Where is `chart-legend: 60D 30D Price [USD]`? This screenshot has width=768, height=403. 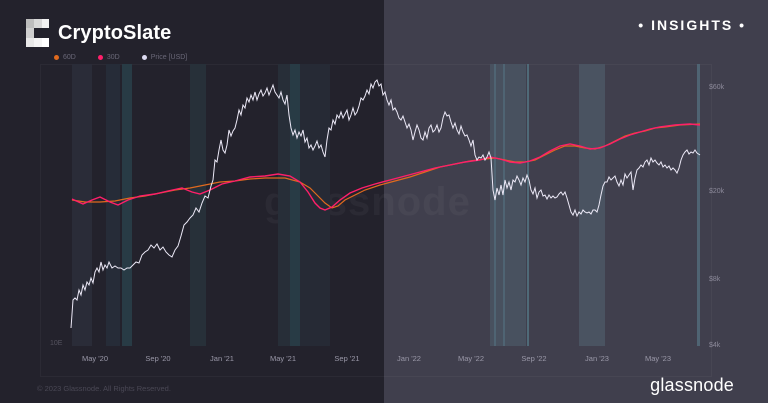 chart-legend: 60D 30D Price [USD] is located at coordinates (120, 57).